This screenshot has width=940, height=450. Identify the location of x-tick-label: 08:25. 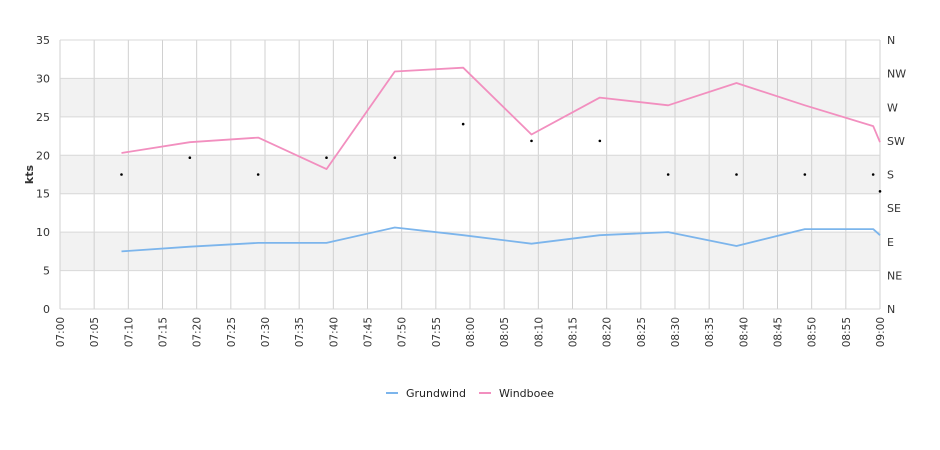
(642, 332).